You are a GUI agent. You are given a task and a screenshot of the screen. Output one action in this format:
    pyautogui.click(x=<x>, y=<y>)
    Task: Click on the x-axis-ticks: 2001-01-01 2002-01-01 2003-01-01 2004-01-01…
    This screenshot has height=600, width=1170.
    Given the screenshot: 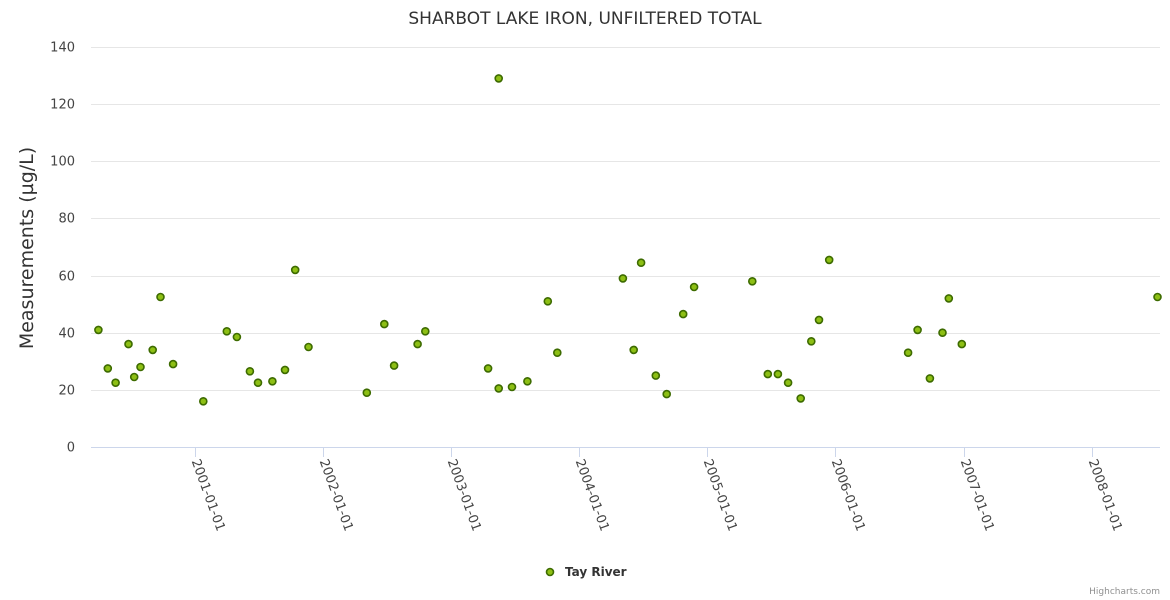 What is the action you would take?
    pyautogui.click(x=656, y=490)
    